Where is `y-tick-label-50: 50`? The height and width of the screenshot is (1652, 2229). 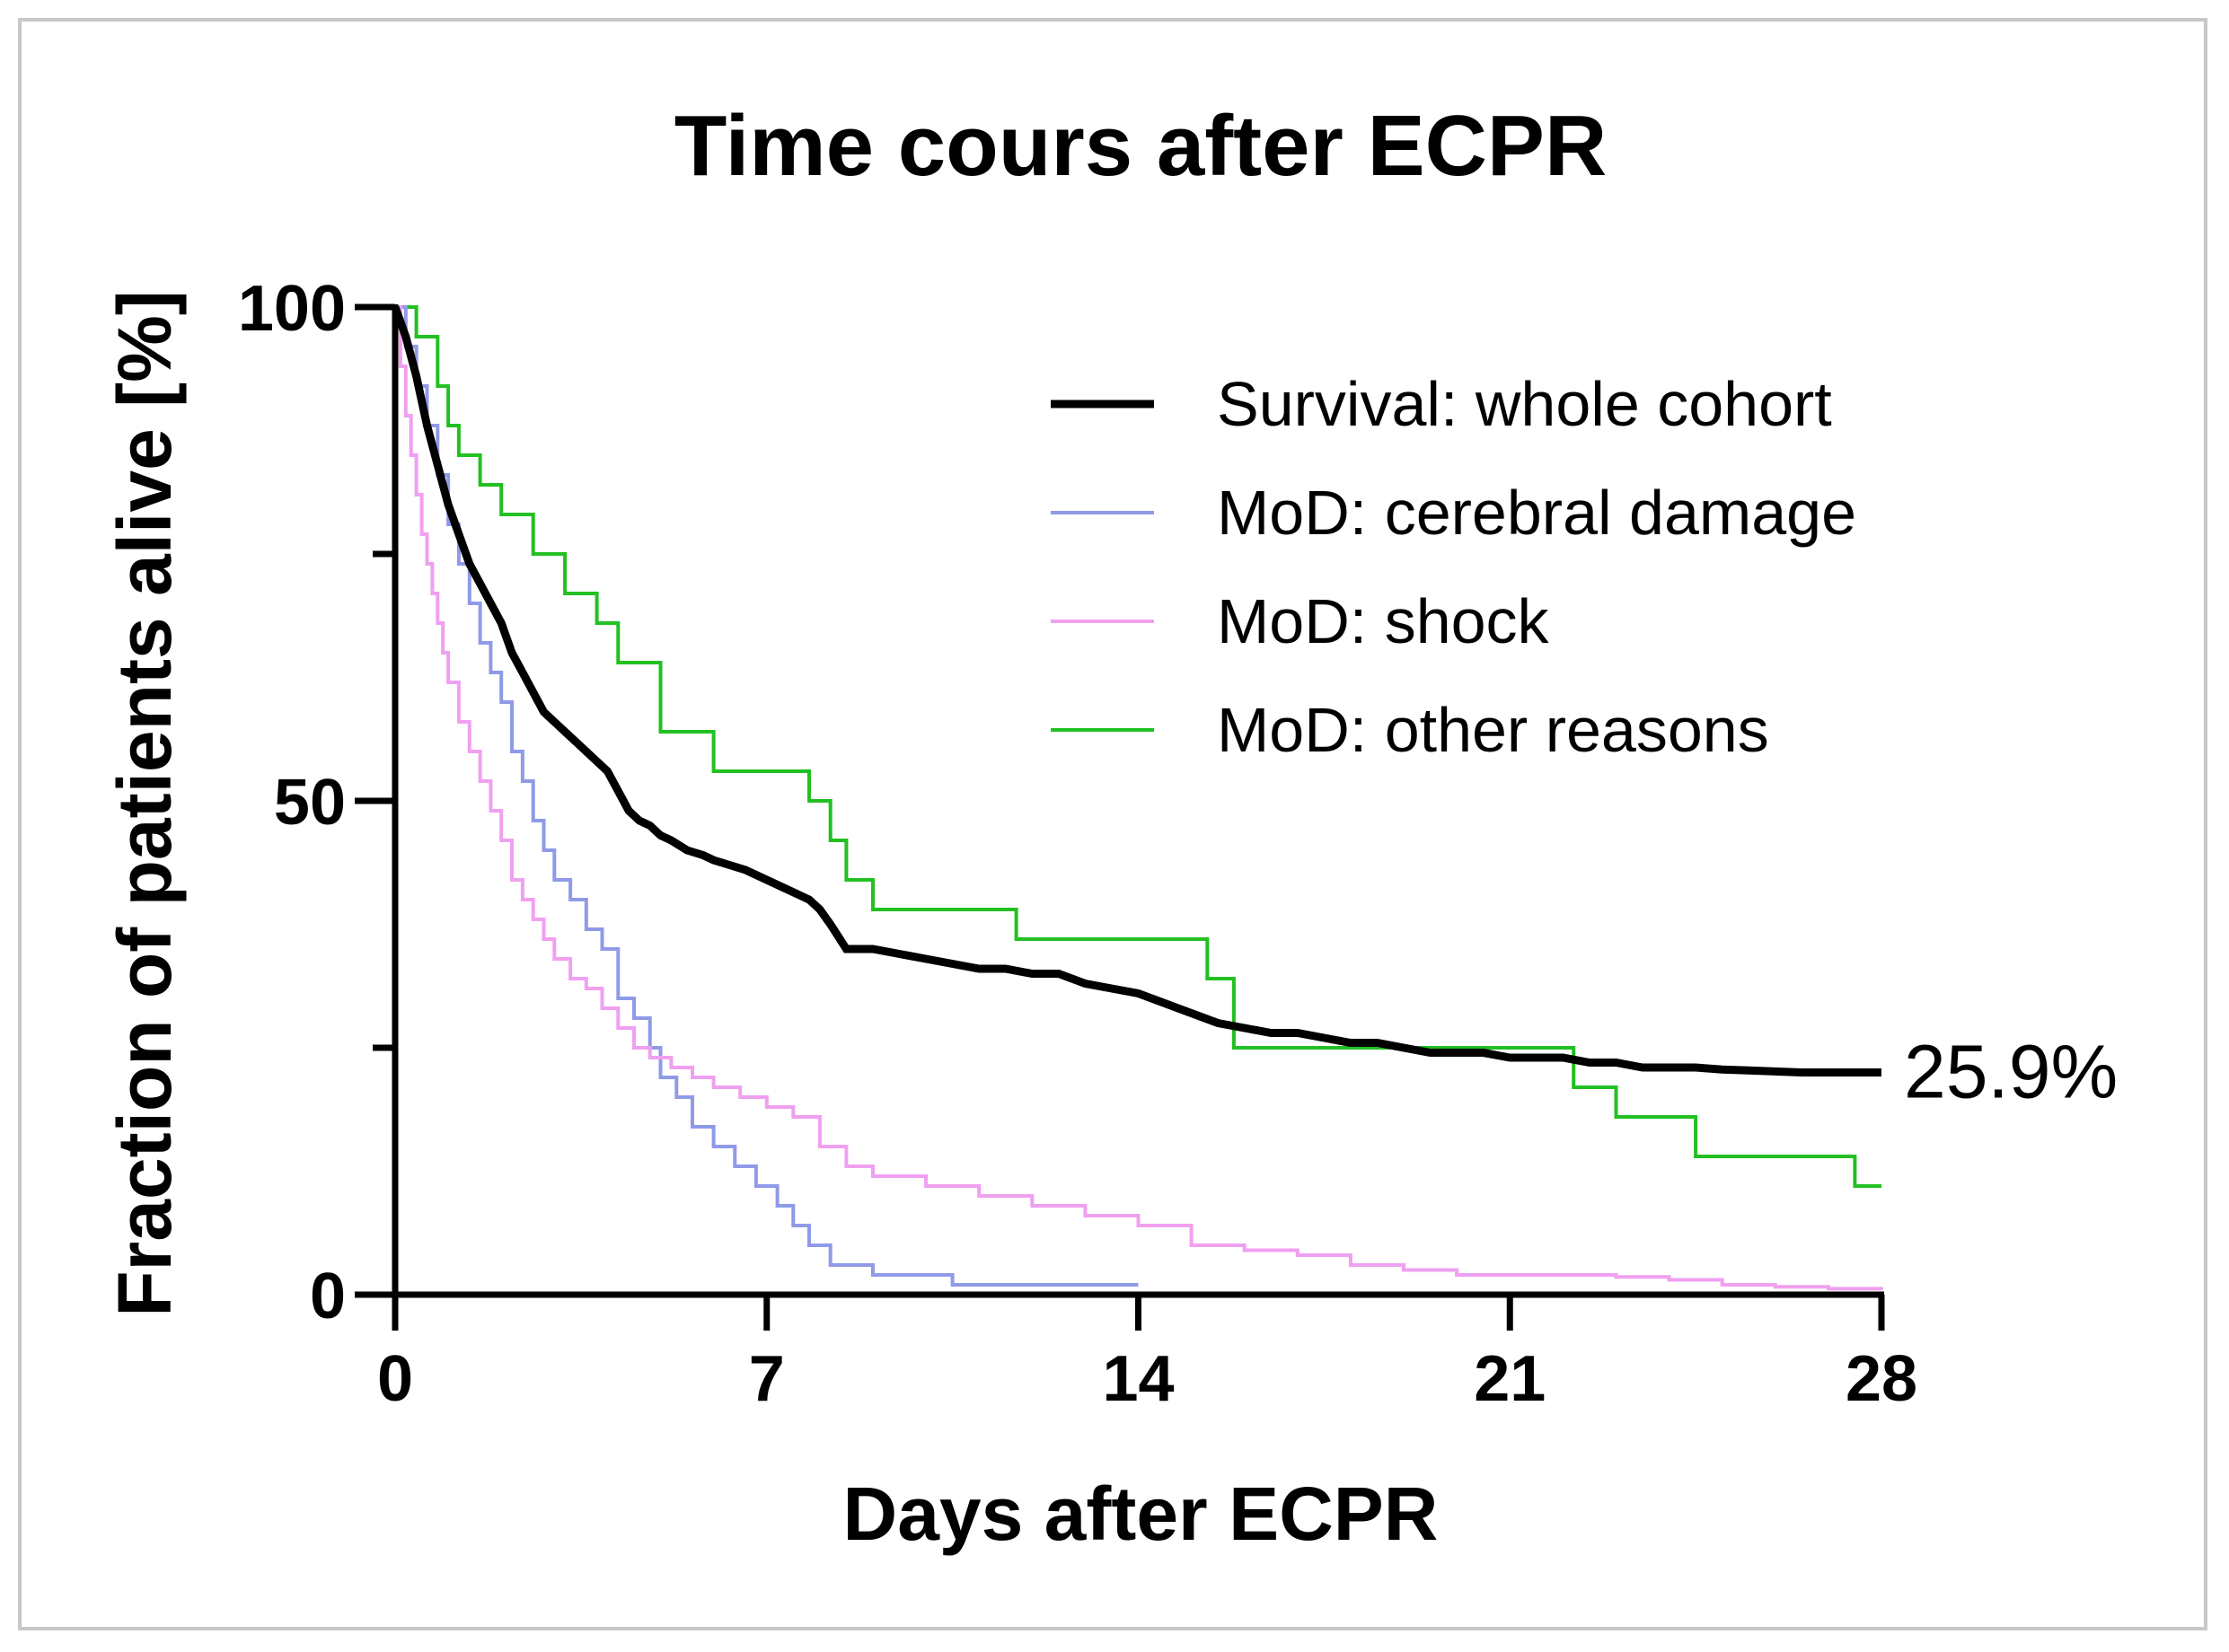 y-tick-label-50: 50 is located at coordinates (310, 803).